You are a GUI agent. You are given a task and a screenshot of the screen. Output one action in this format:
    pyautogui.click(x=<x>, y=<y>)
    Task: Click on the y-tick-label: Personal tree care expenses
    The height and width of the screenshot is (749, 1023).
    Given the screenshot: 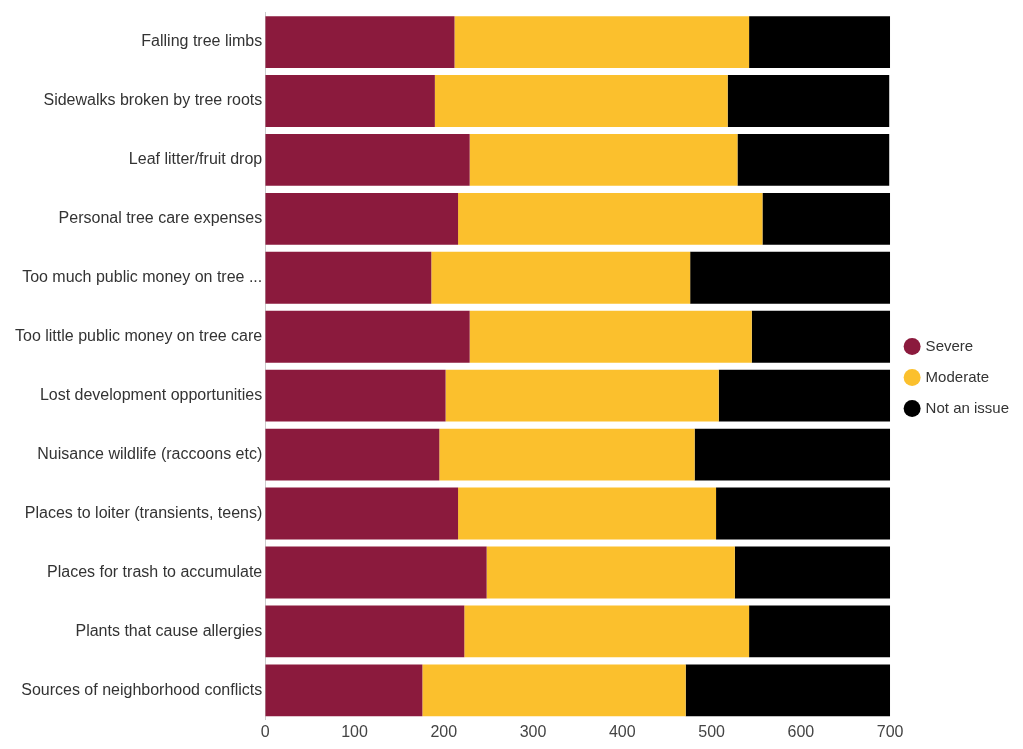 What is the action you would take?
    pyautogui.click(x=160, y=218)
    